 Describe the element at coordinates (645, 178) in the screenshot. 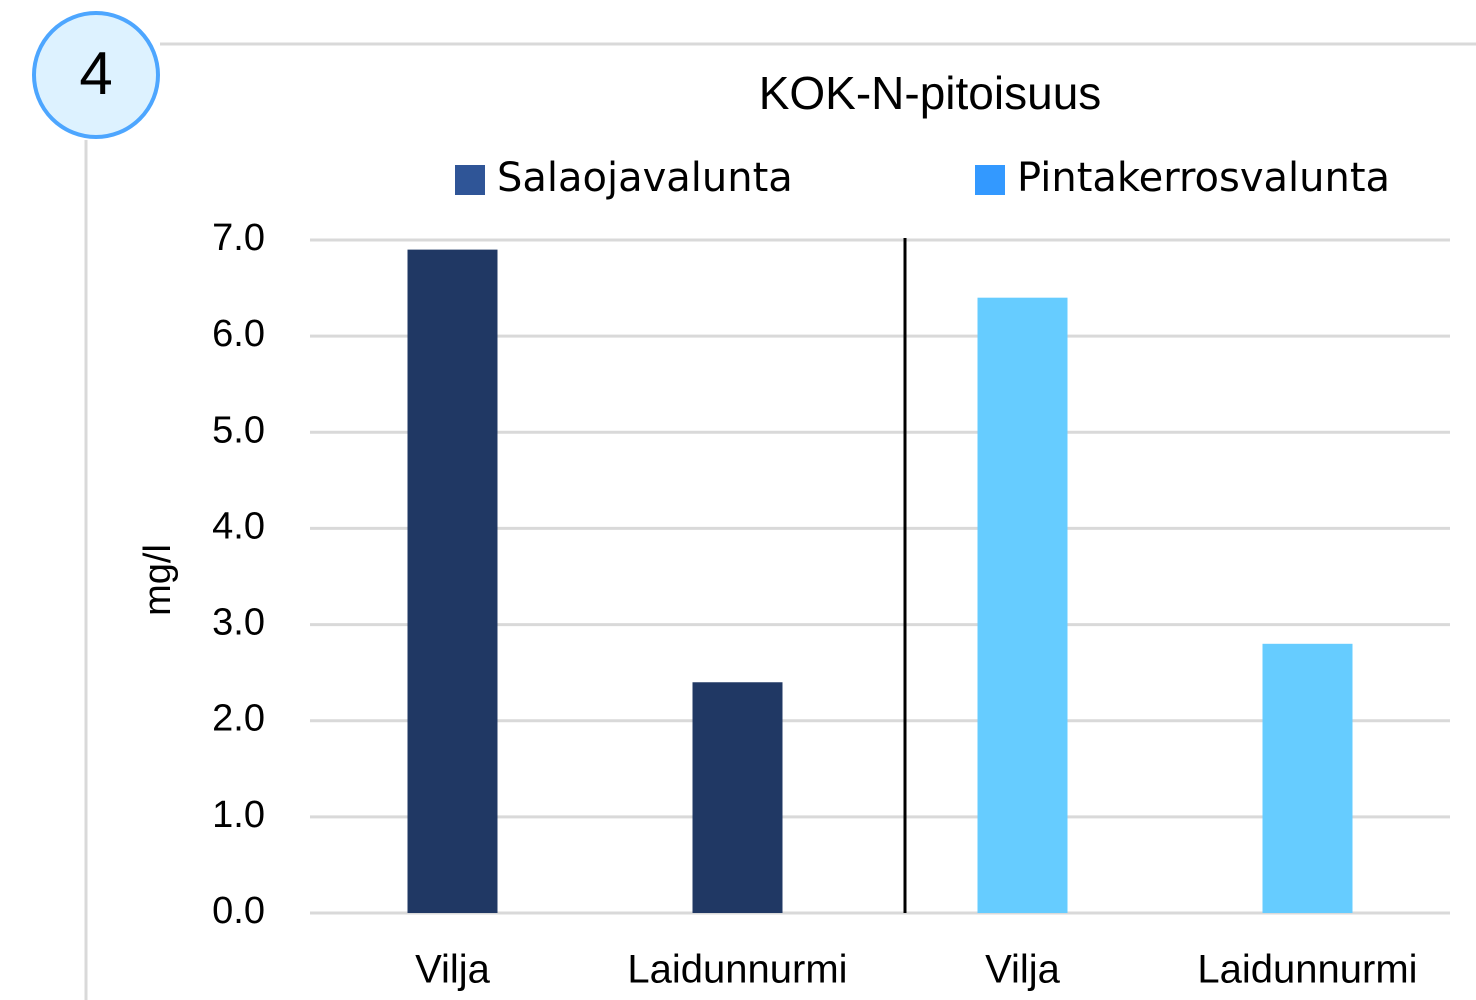

I see `legend-label: Salaojavalunta` at that location.